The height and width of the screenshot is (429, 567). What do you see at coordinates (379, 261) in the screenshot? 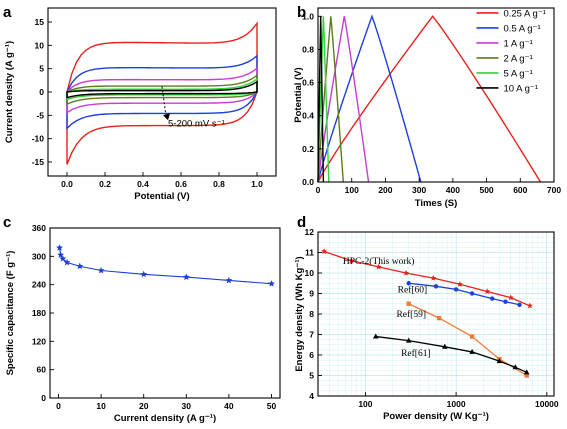
I see `panel-d-series-label: HPC-2(This work)` at bounding box center [379, 261].